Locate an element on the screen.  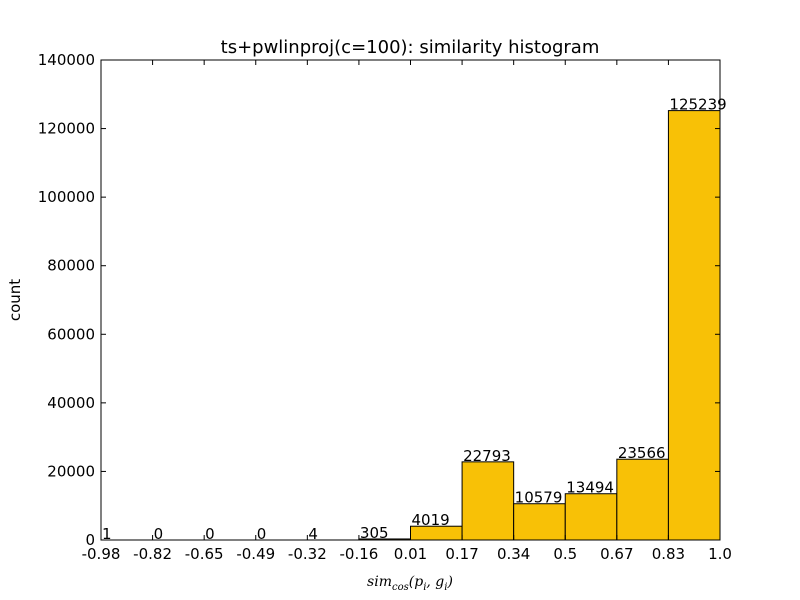
x-axis-label: simcos(pi, gi) is located at coordinates (410, 583).